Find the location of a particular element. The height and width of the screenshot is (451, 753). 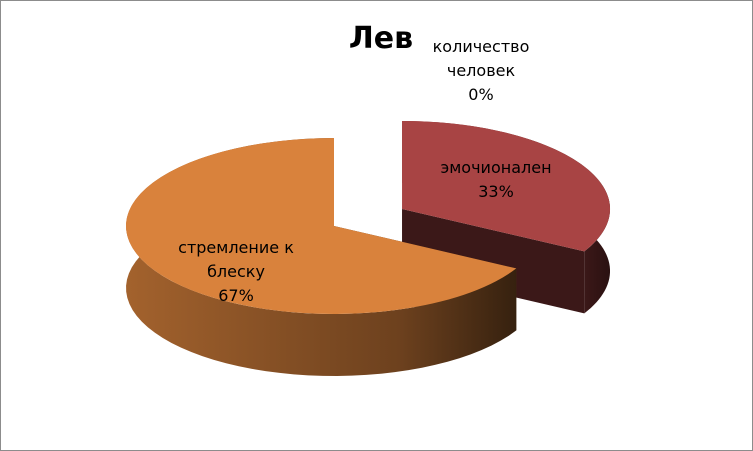

data-label-name: стремление к блеску is located at coordinates (236, 259).